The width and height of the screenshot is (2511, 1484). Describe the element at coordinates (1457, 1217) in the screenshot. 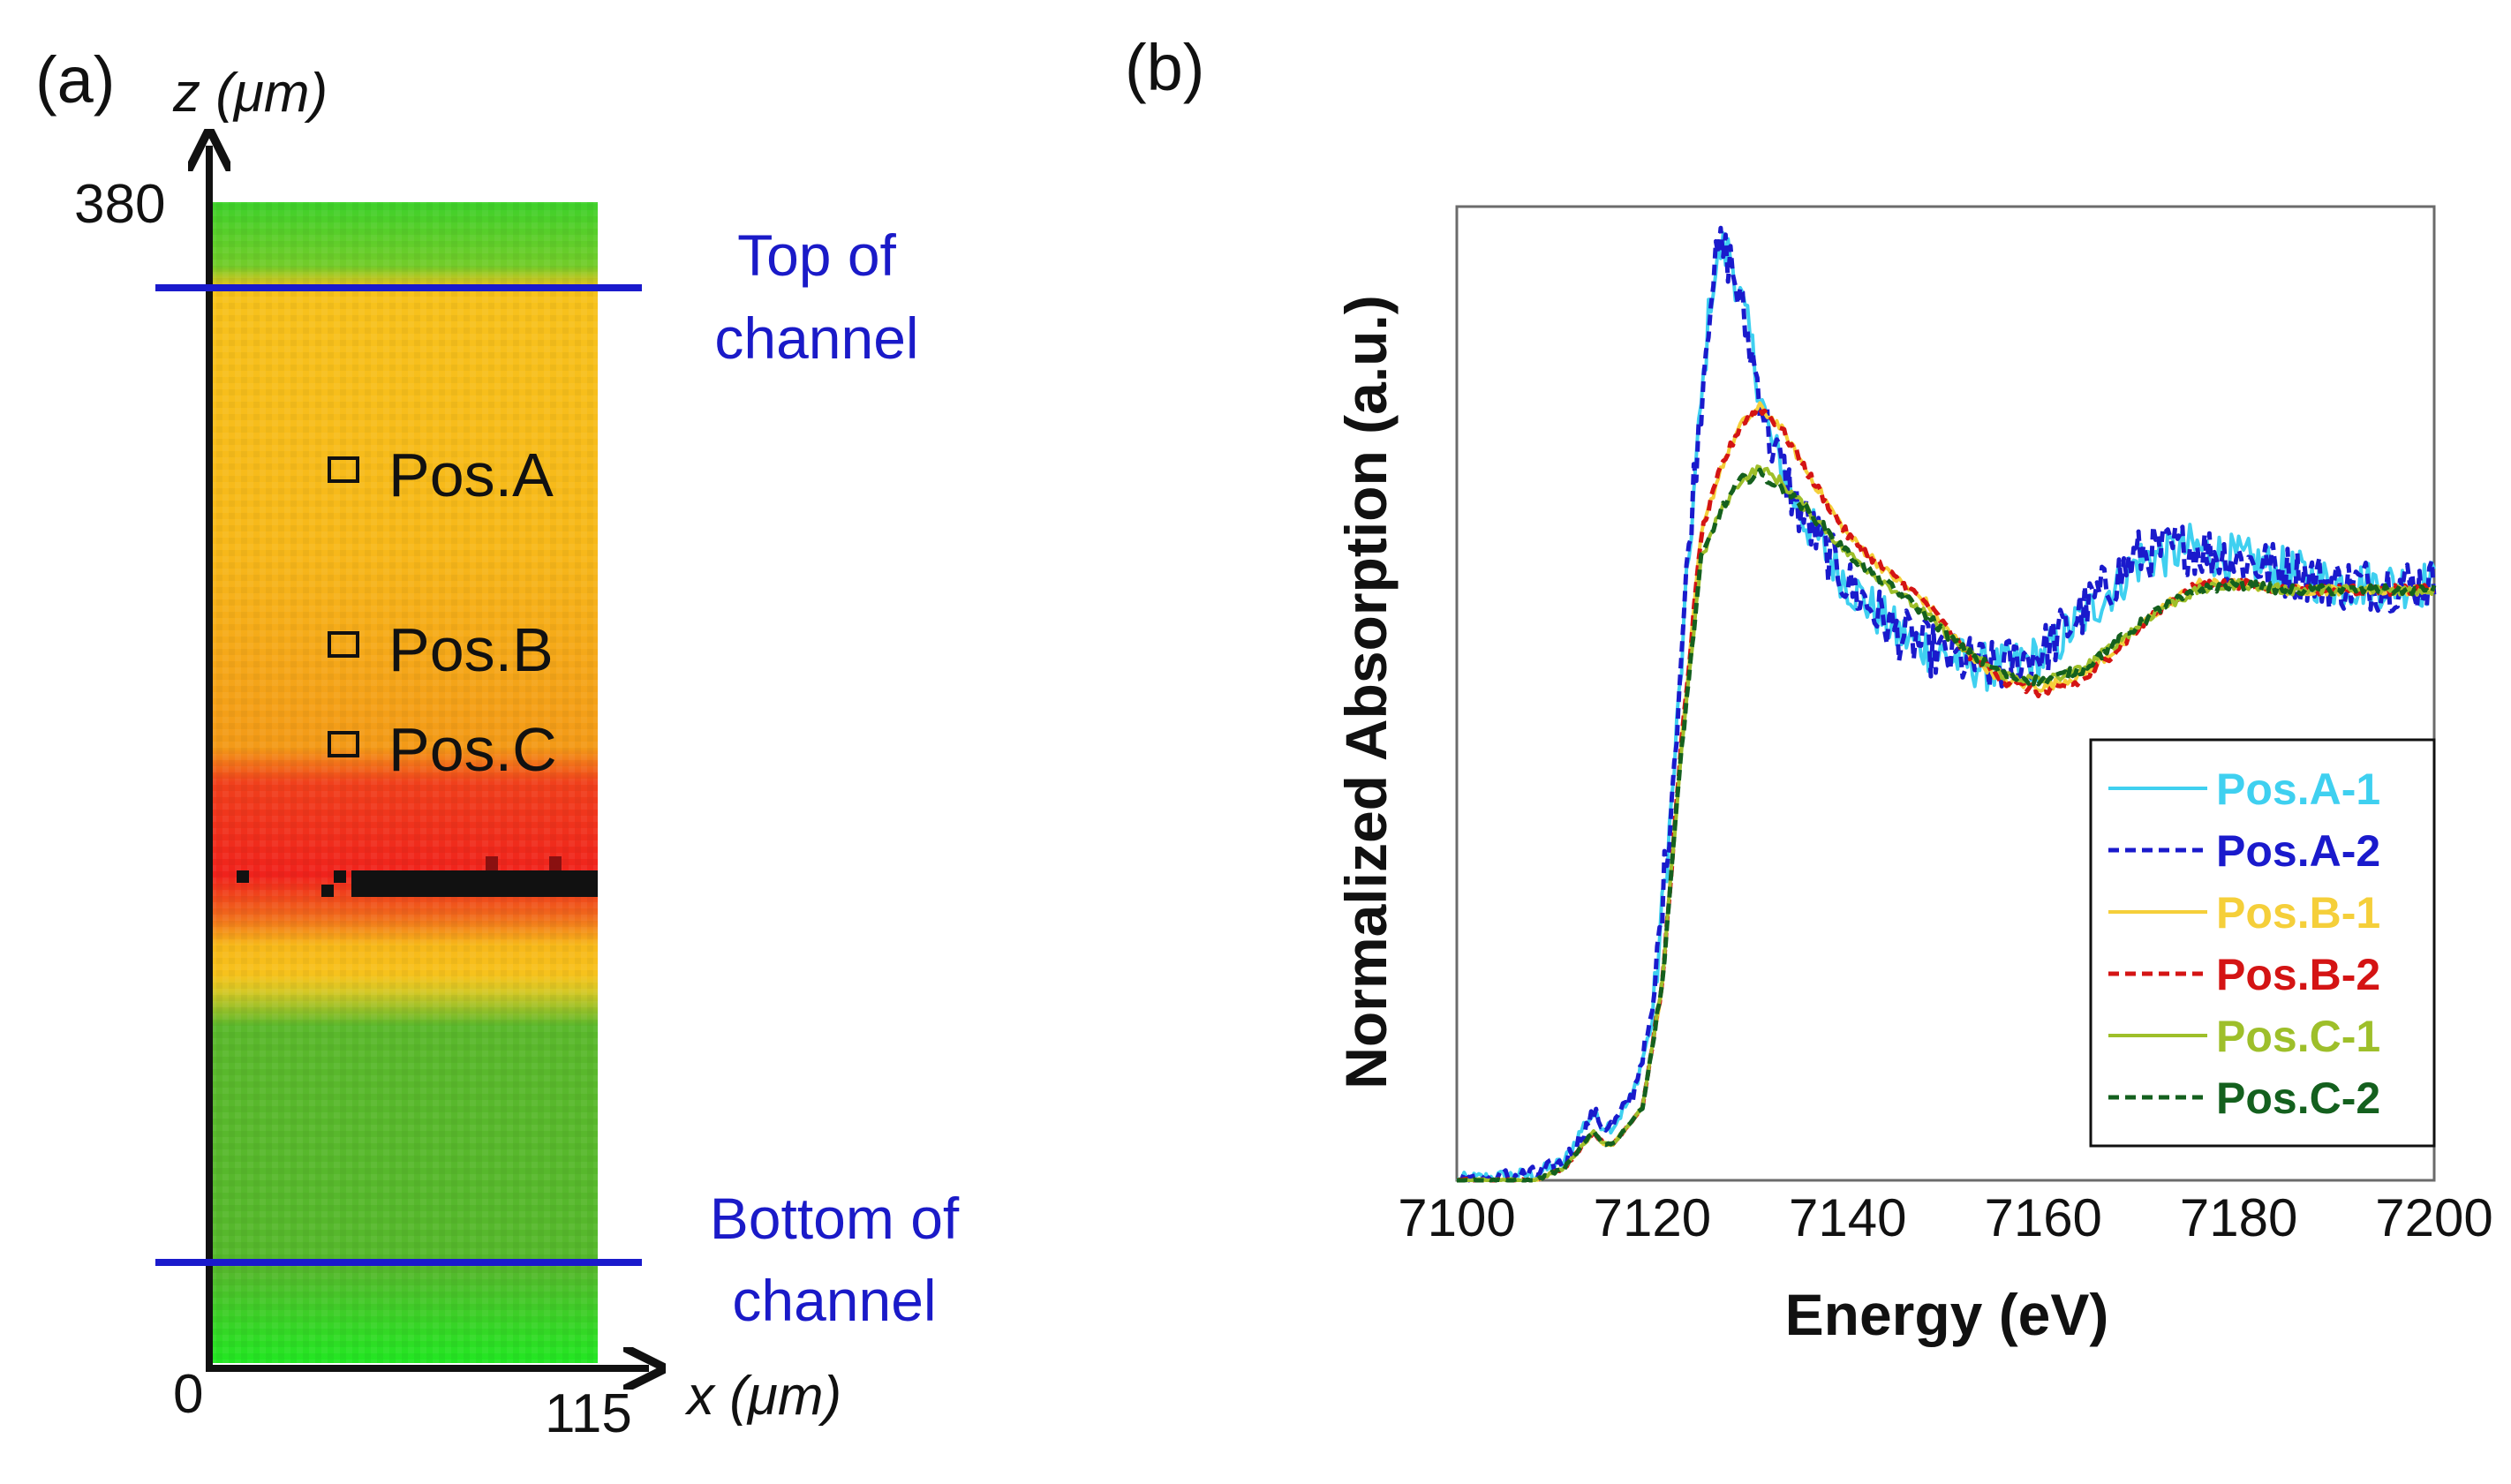

I see `x-tick-7100: 7100` at that location.